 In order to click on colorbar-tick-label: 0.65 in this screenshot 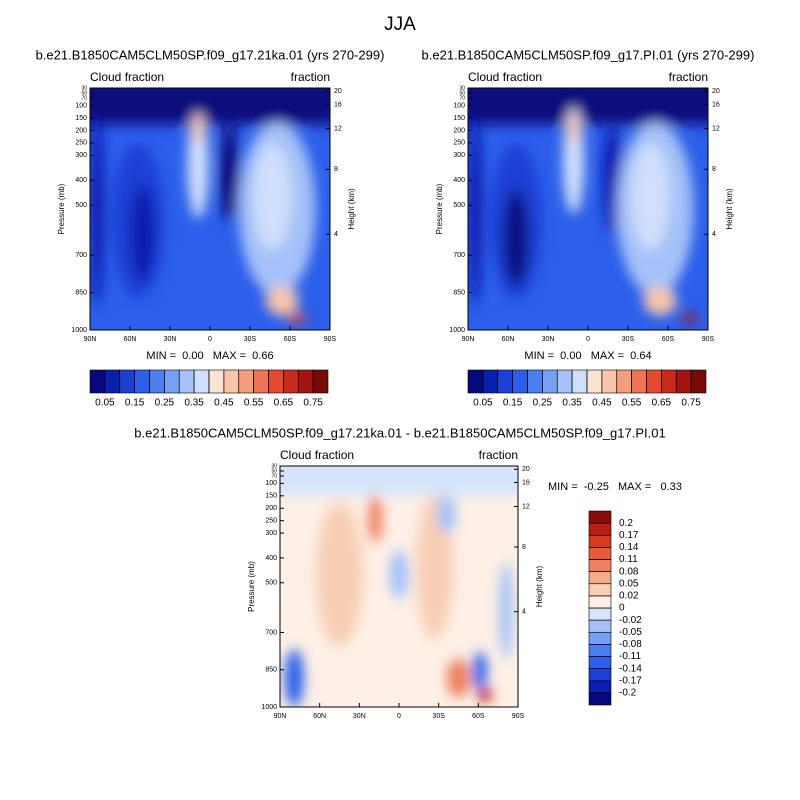, I will do `click(662, 403)`.